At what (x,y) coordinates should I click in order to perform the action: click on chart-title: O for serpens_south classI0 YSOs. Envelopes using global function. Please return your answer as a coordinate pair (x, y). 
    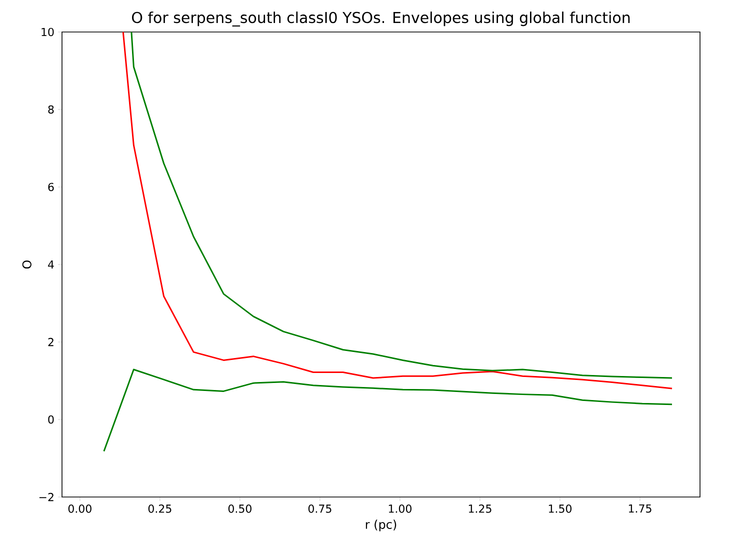
    Looking at the image, I should click on (381, 19).